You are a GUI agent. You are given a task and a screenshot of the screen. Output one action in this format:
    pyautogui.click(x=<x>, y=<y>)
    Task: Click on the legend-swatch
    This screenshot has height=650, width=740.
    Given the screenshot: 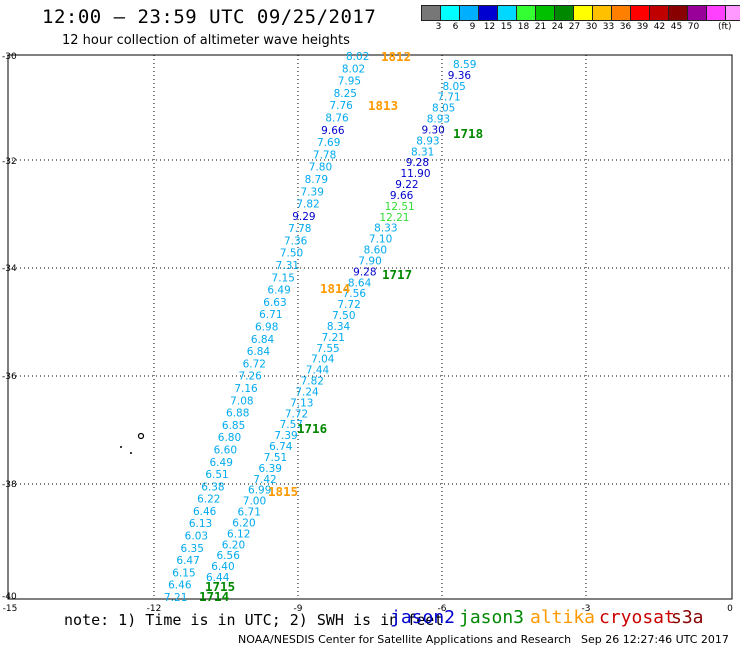 What is the action you would take?
    pyautogui.click(x=732, y=13)
    